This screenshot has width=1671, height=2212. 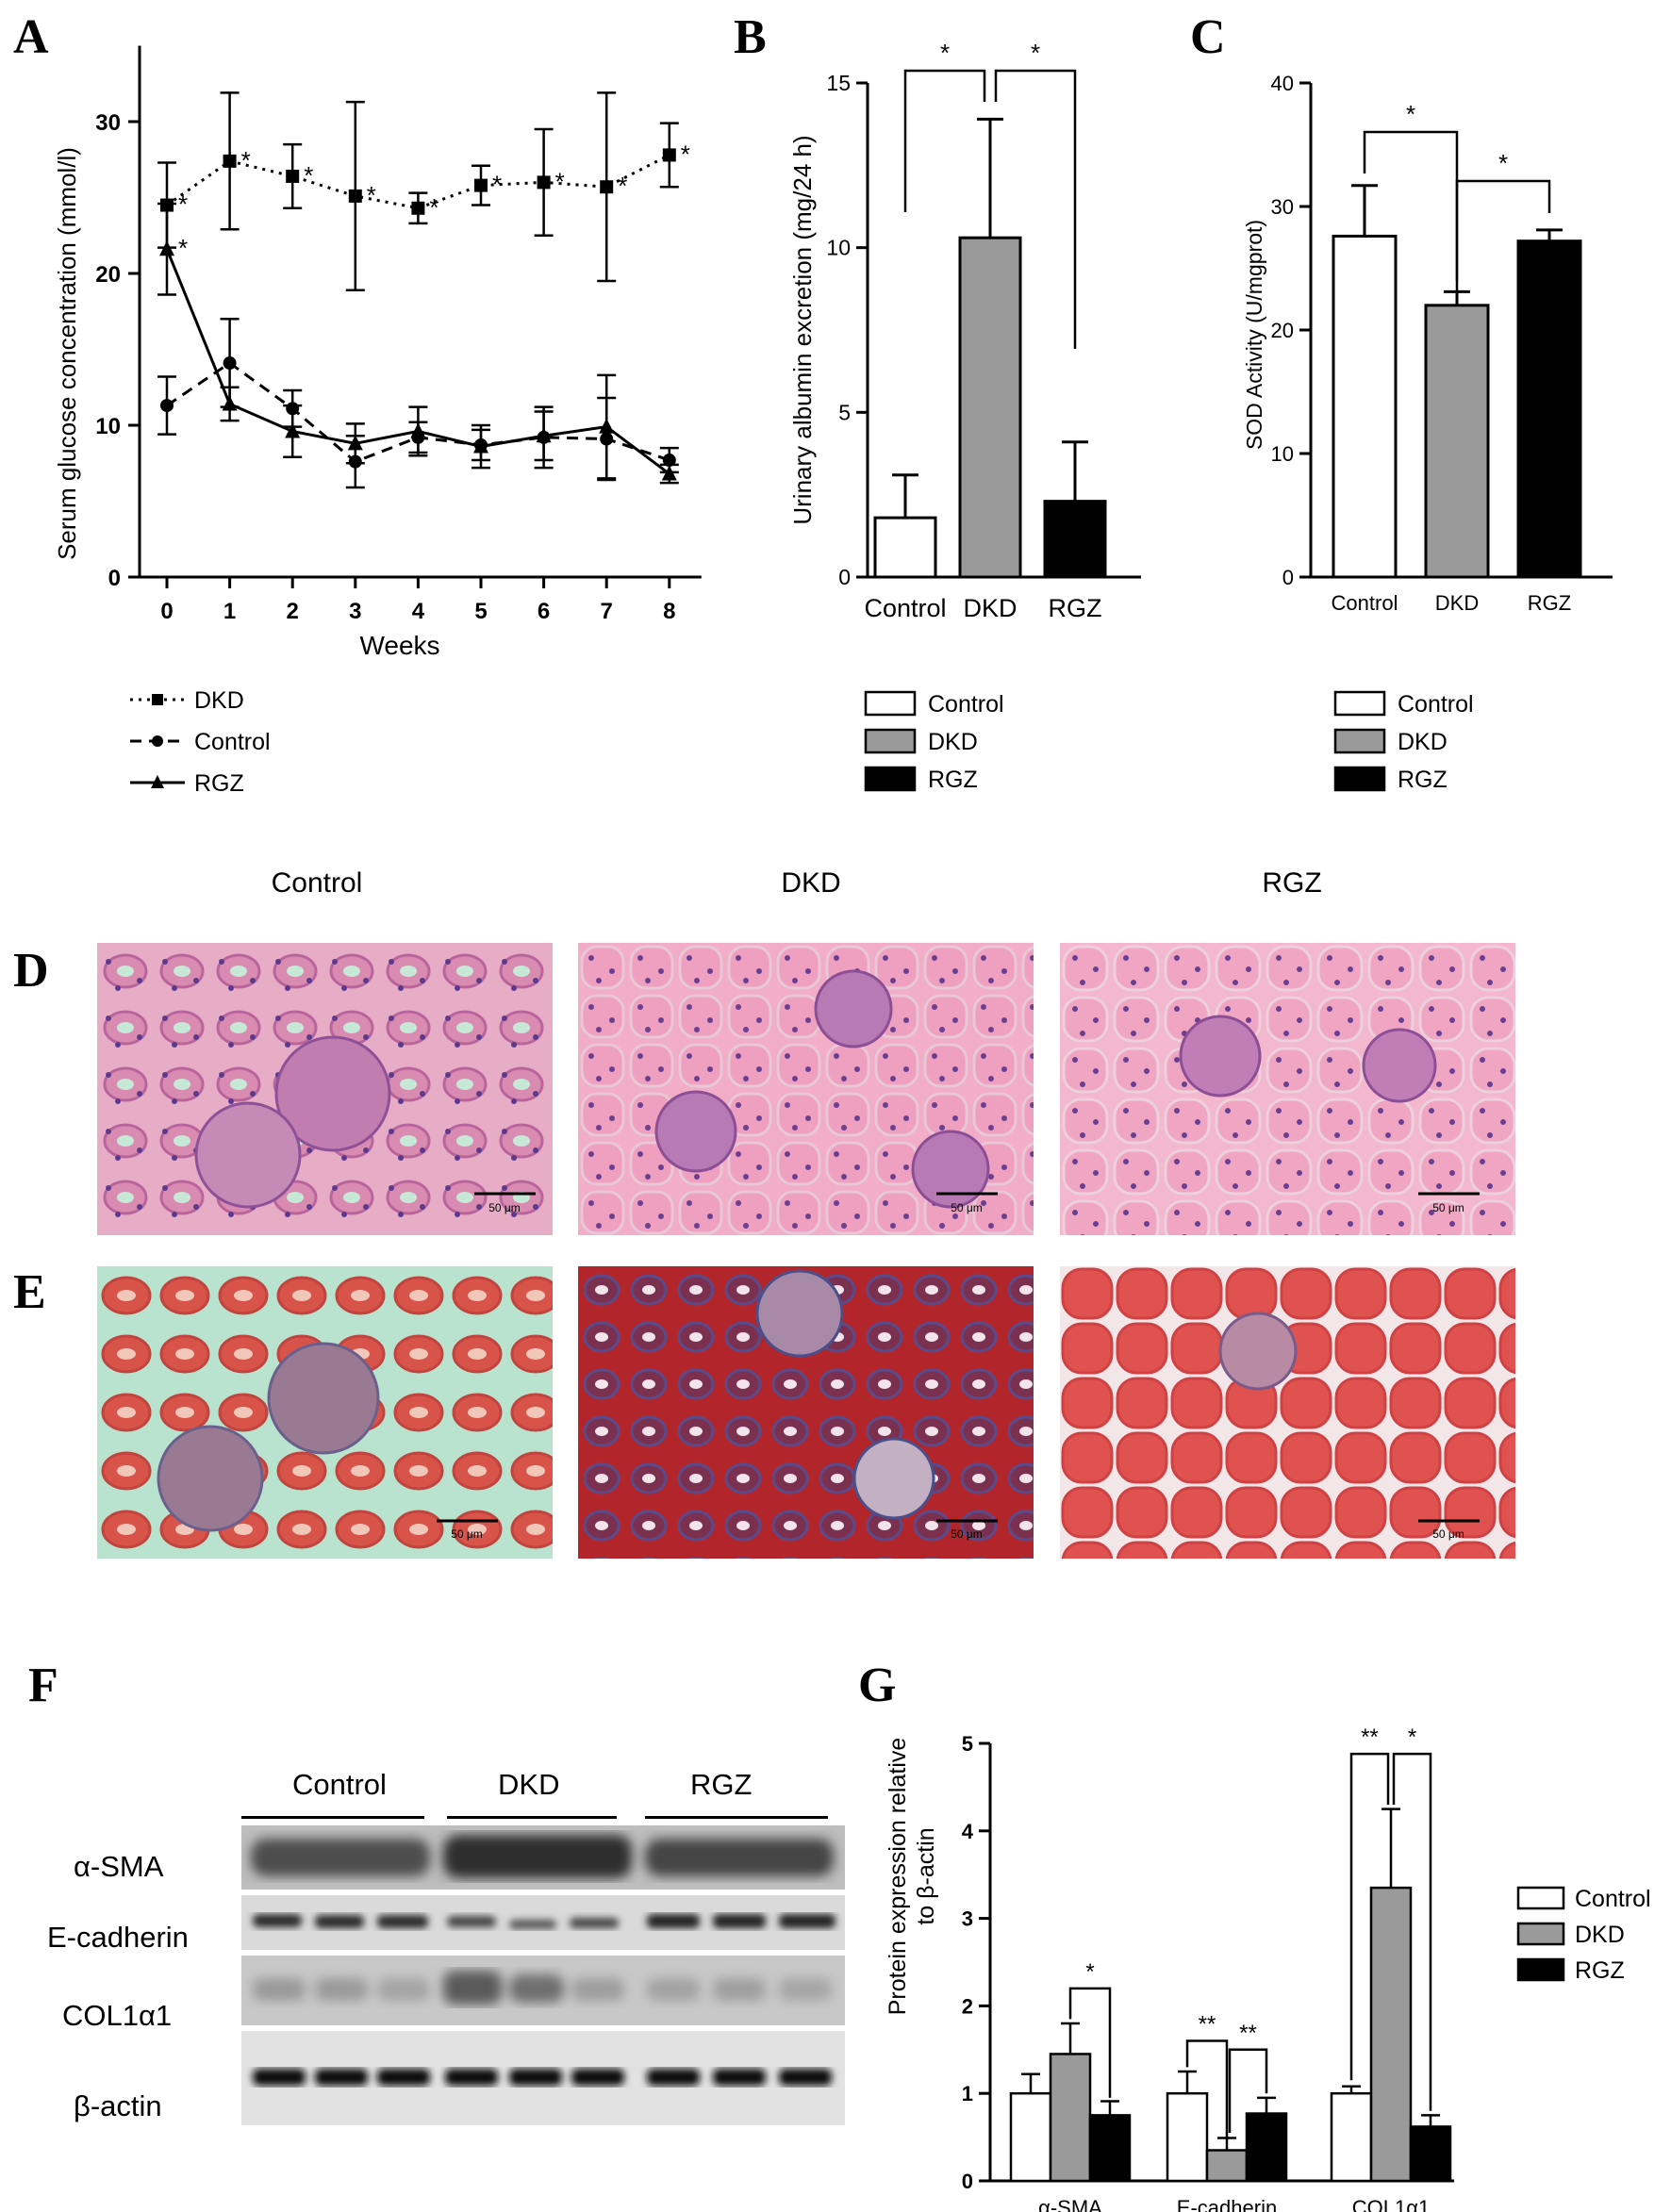 What do you see at coordinates (845, 412) in the screenshot?
I see `y-tick-label: 5` at bounding box center [845, 412].